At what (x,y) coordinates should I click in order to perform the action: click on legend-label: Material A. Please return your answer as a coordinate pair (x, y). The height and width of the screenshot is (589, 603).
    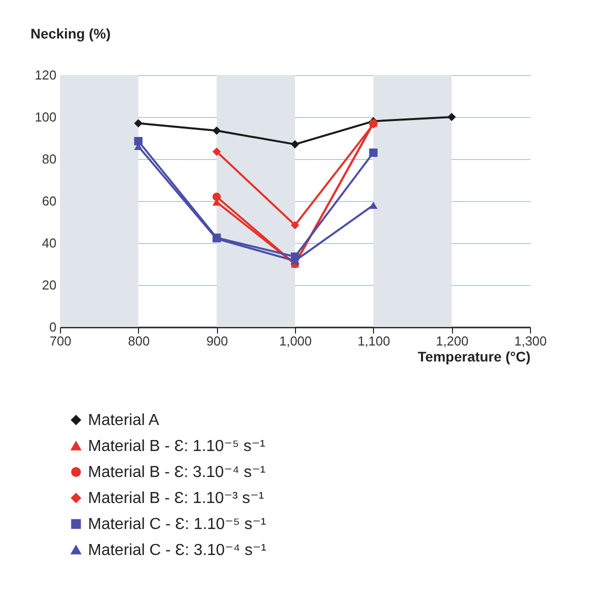
    Looking at the image, I should click on (124, 420).